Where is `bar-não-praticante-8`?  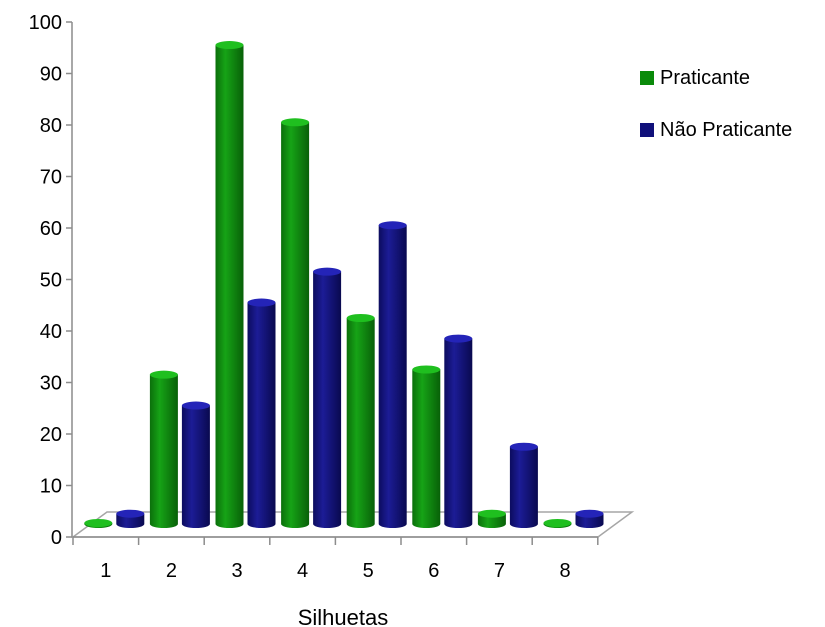
bar-não-praticante-8 is located at coordinates (589, 518).